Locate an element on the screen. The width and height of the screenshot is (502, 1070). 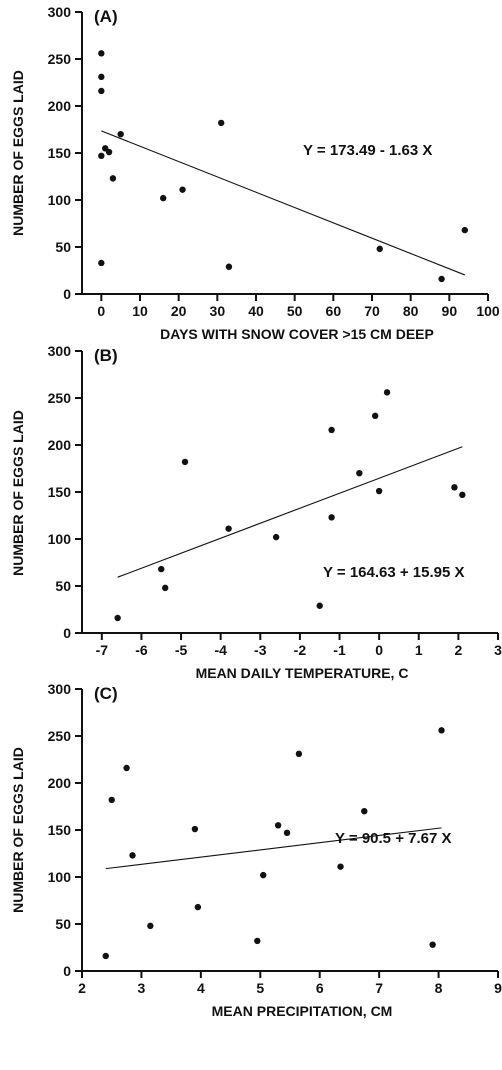
x-tick-label: 30 is located at coordinates (218, 311).